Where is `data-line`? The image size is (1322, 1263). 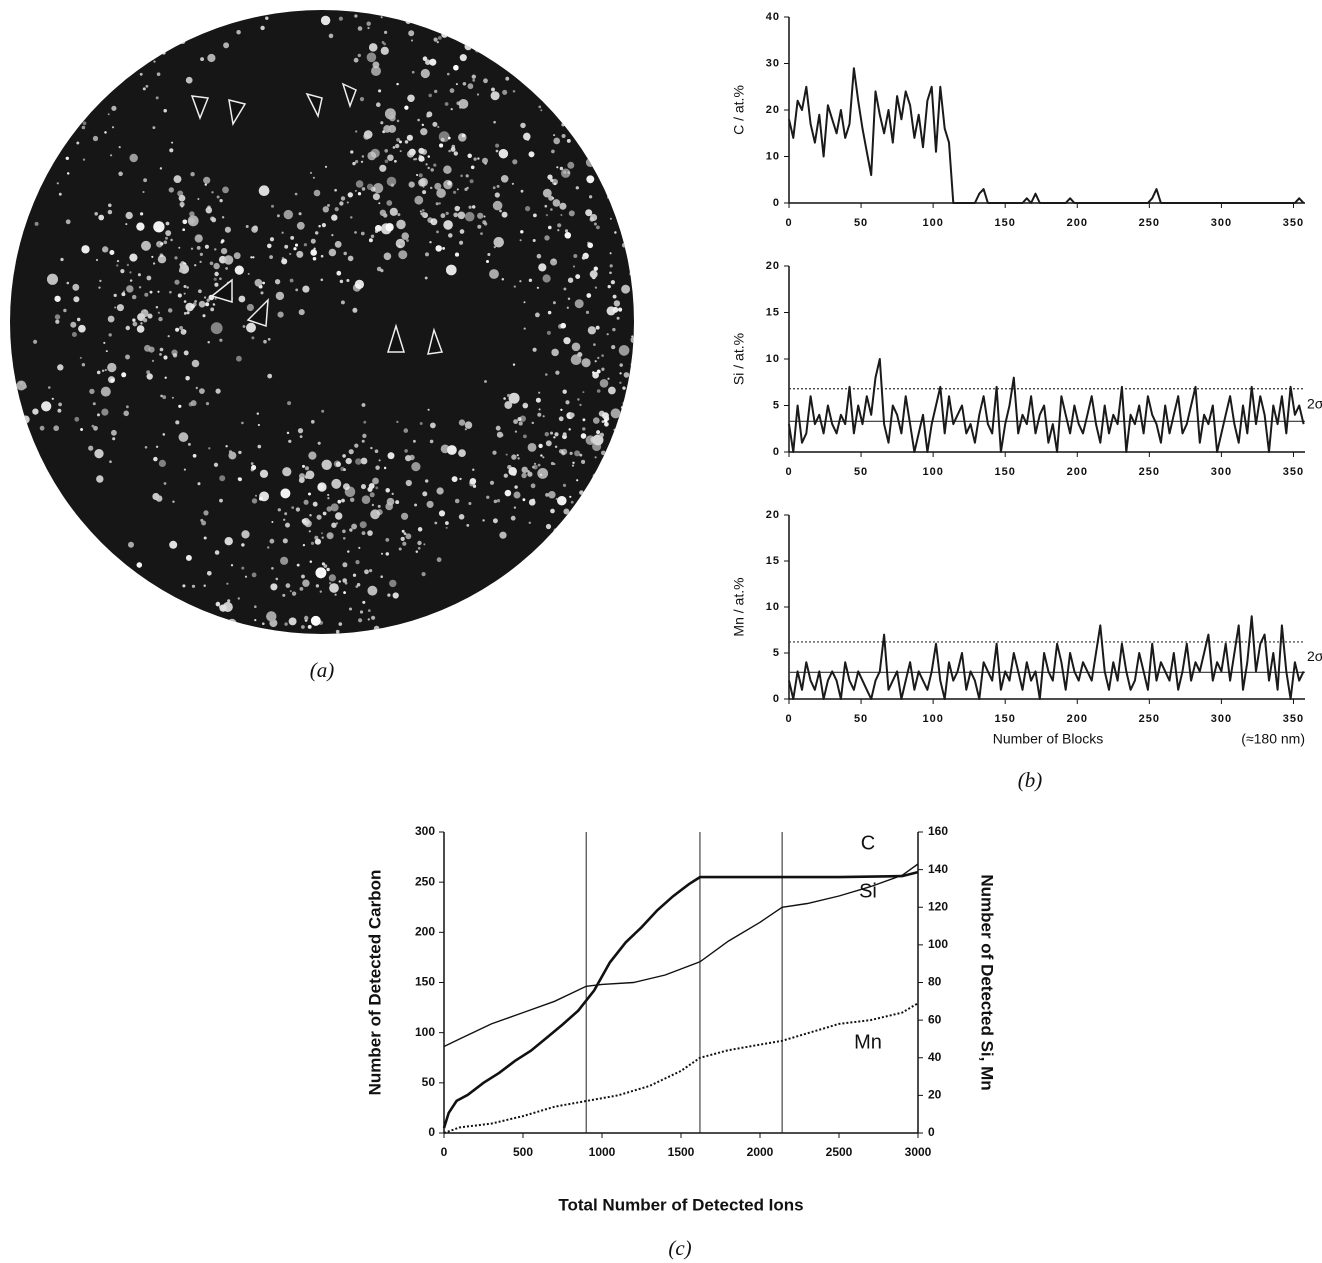
data-line is located at coordinates (1046, 405).